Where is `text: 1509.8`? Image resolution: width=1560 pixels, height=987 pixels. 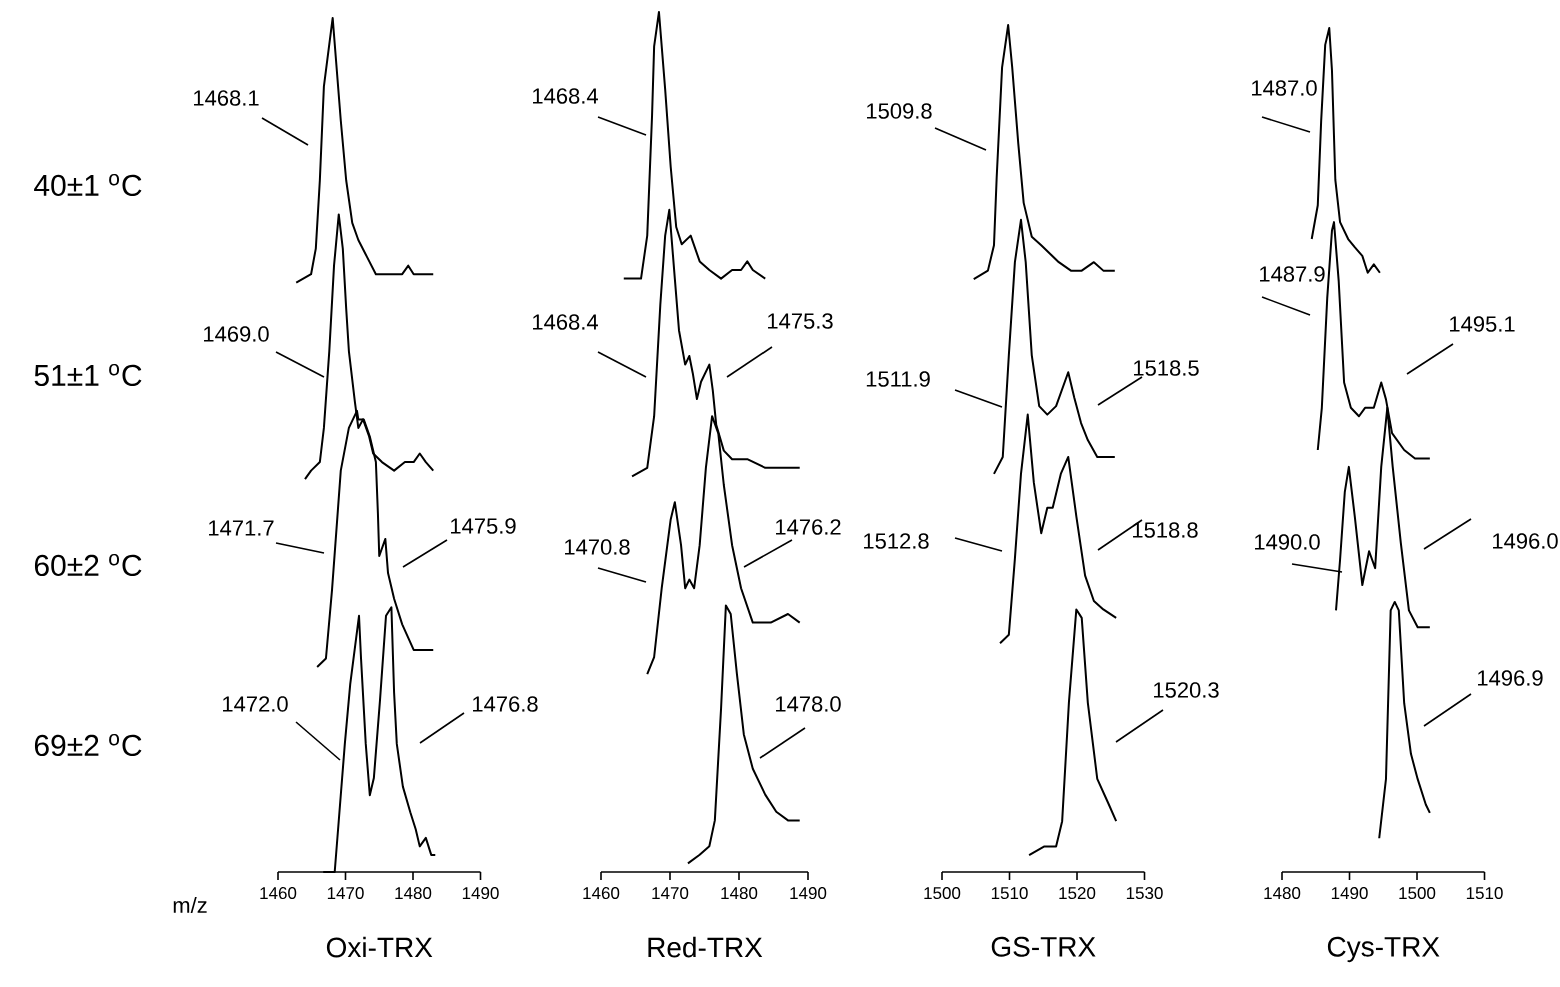 text: 1509.8 is located at coordinates (899, 111).